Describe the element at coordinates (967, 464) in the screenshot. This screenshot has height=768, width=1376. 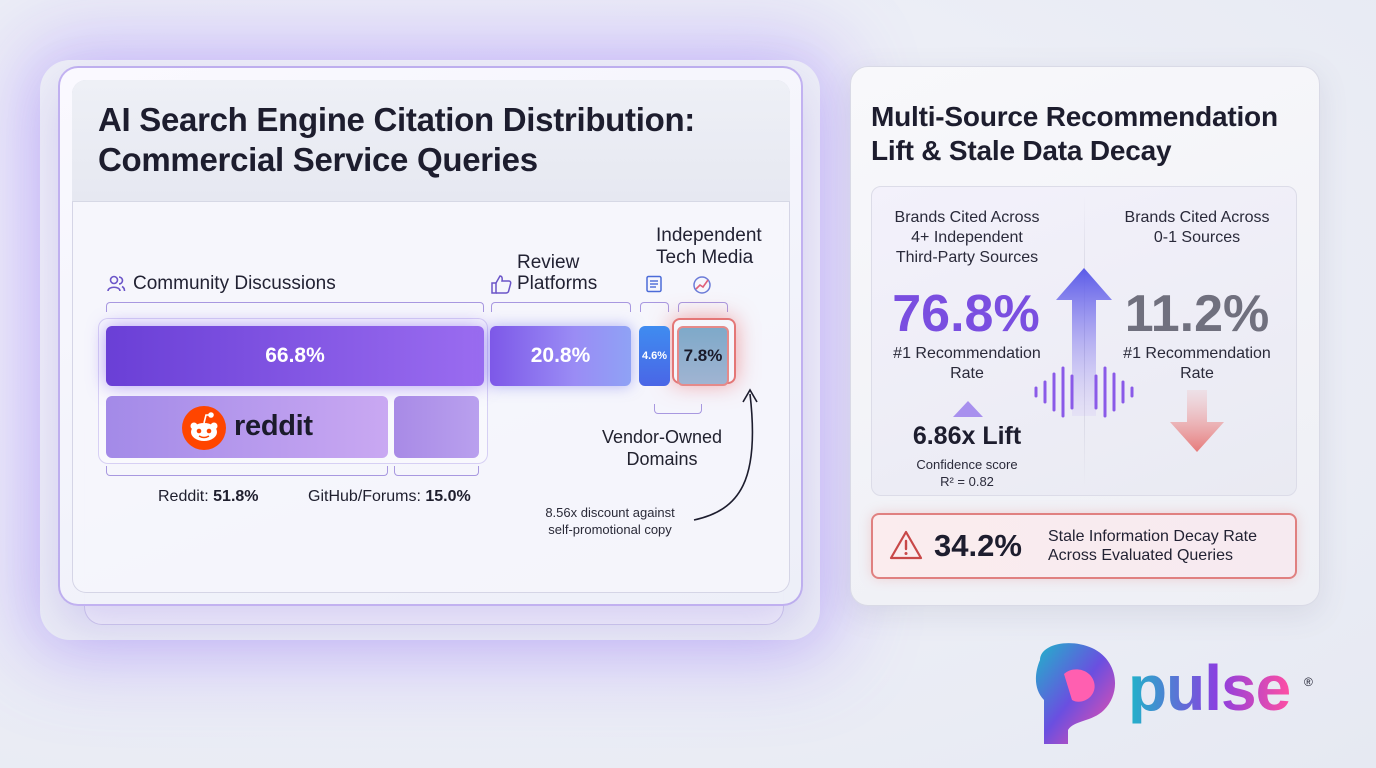
I see `confidence-line1: Confidence score` at that location.